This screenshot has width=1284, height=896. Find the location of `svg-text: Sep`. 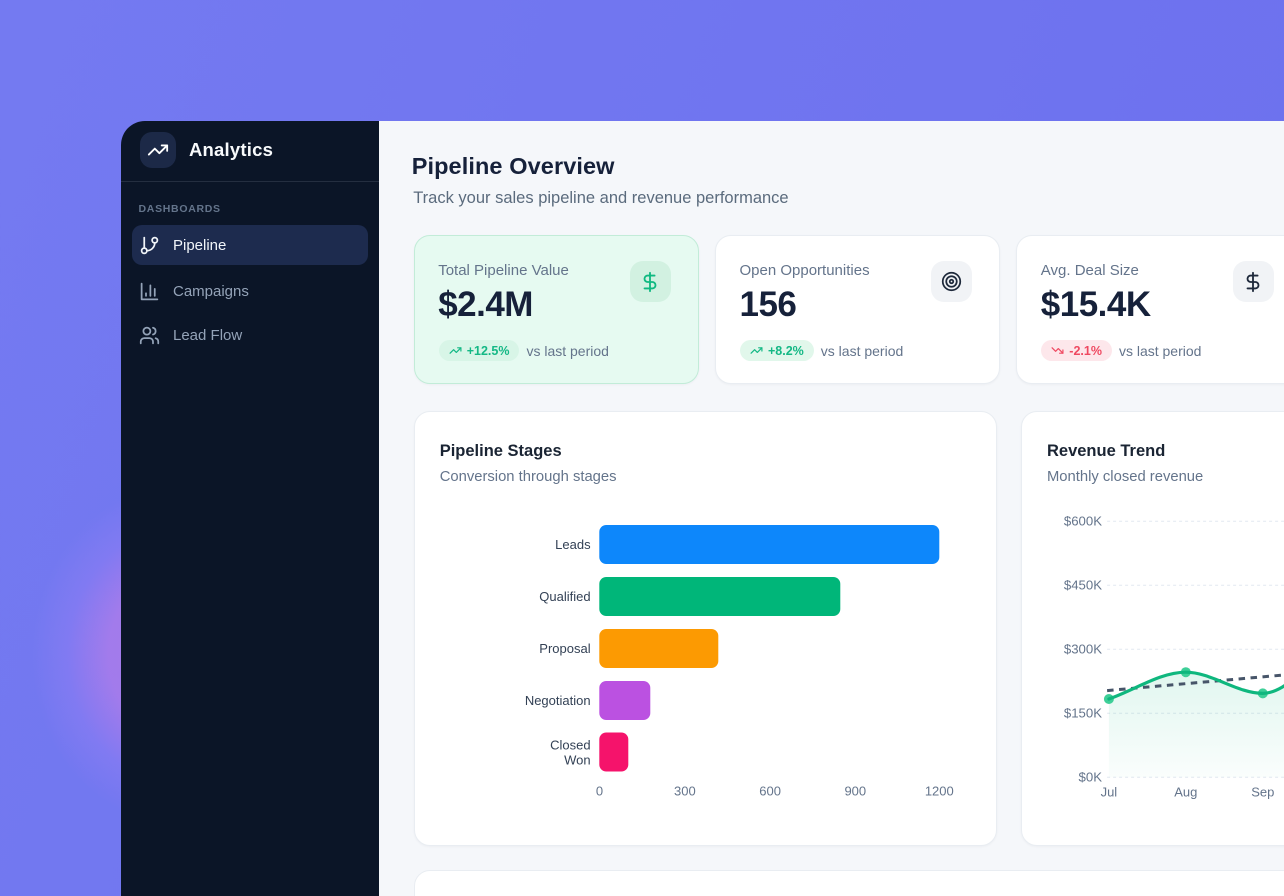

svg-text: Sep is located at coordinates (1262, 792).